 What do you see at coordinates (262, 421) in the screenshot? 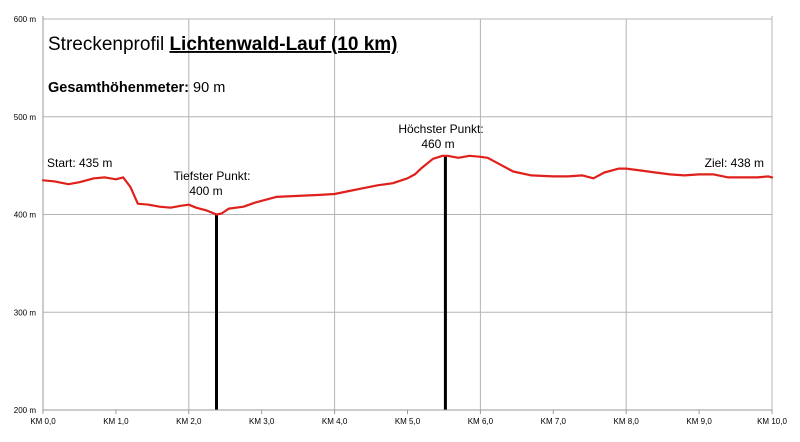
I see `x-tick-label: KM 3,0` at bounding box center [262, 421].